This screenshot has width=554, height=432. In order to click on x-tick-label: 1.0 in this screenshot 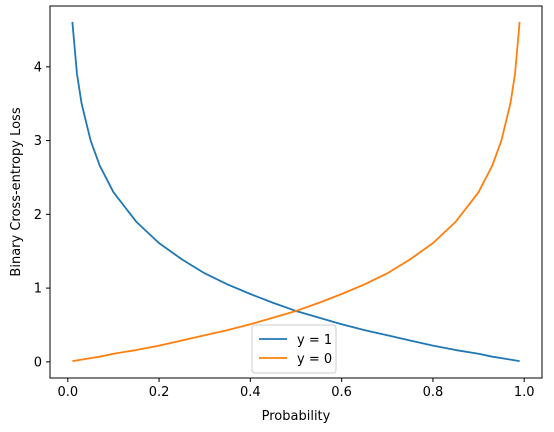, I will do `click(524, 392)`.